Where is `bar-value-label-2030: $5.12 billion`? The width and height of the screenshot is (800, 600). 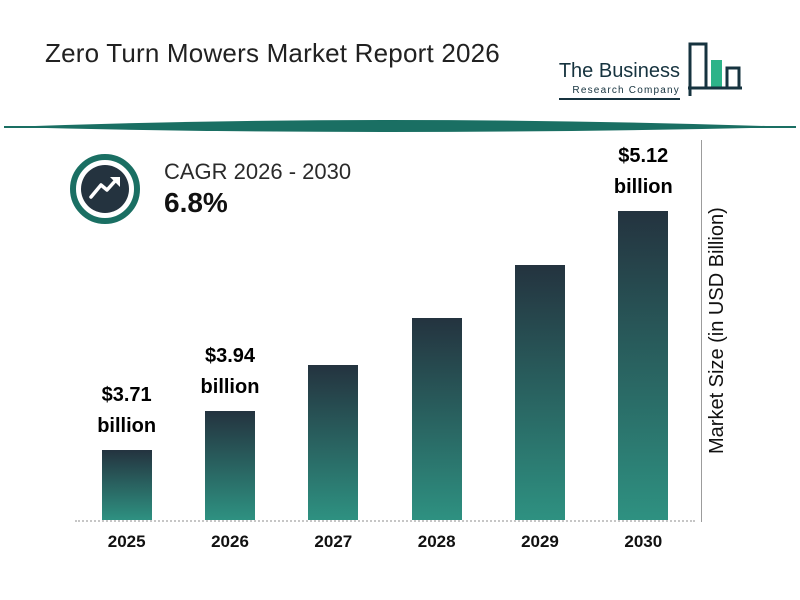
bar-value-label-2030: $5.12 billion is located at coordinates (643, 171).